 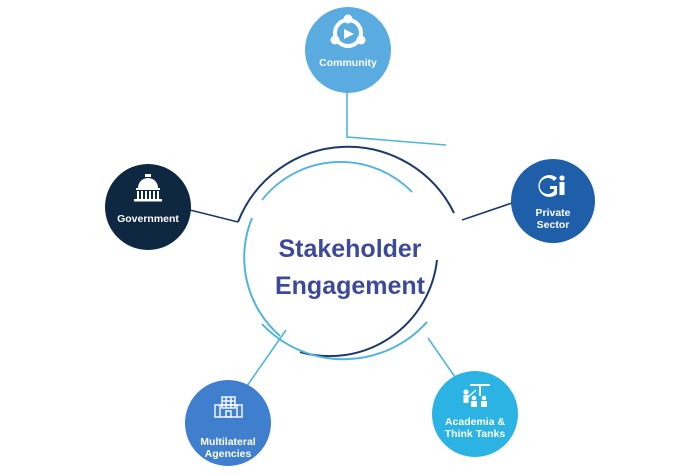 What do you see at coordinates (348, 31) in the screenshot?
I see `community-icon` at bounding box center [348, 31].